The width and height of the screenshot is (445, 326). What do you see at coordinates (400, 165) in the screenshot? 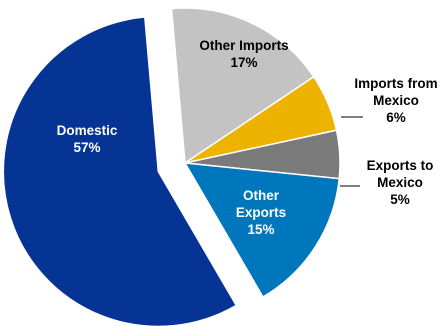
I see `label-line-exports-to-mexico: Exports to` at bounding box center [400, 165].